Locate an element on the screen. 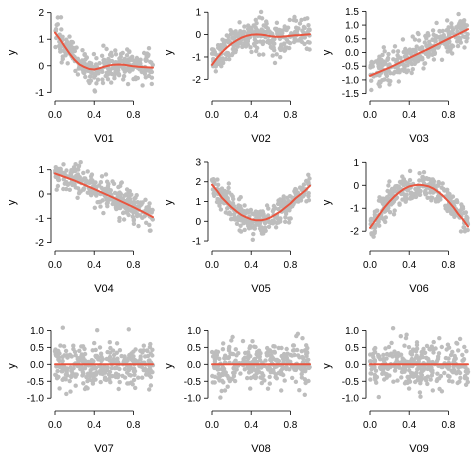 Image resolution: width=474 pixels, height=474 pixels. y-axis-title: y is located at coordinates (327, 202).